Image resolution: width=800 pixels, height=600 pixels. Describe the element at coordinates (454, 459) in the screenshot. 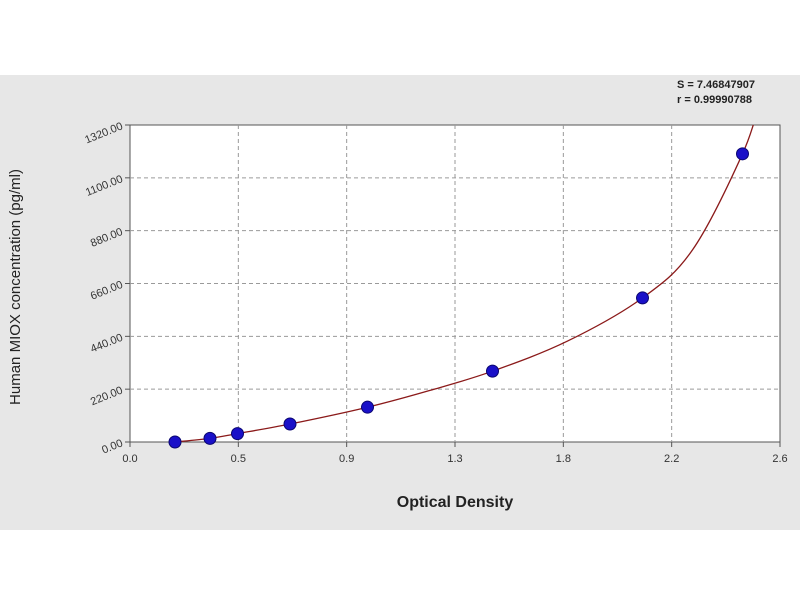

I see `x-tick-label: 1.3` at that location.